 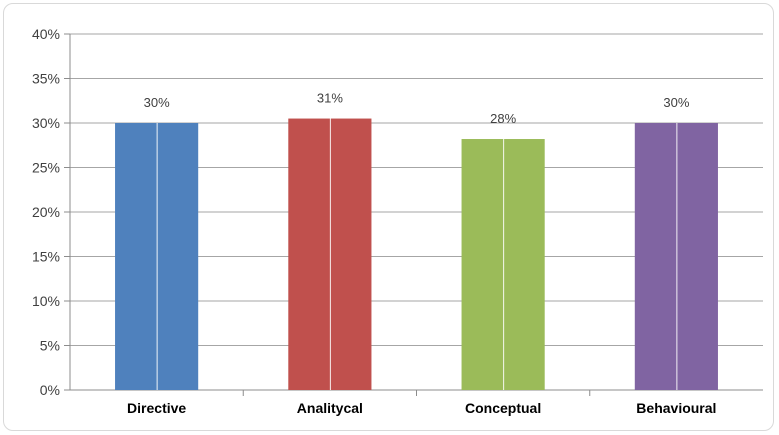 I want to click on data-label: 28%, so click(x=503, y=118).